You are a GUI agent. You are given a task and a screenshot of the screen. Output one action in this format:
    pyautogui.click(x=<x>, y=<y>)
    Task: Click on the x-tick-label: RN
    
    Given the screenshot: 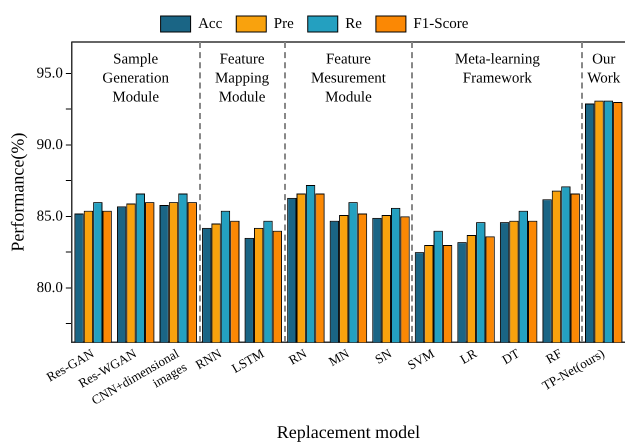 What is the action you would take?
    pyautogui.click(x=298, y=356)
    